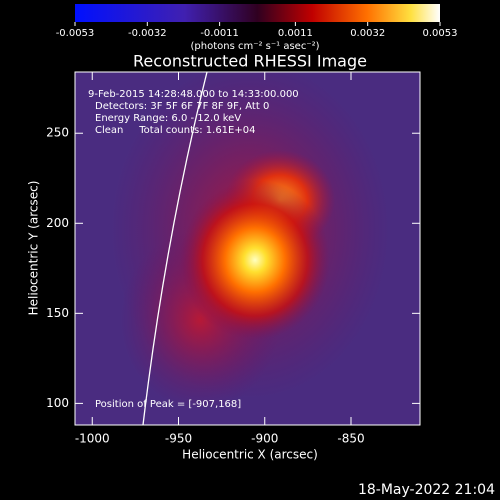  I want to click on annotation: Detectors: 3F 5F 6F 7F 8F 9F, Att 0, so click(182, 106).